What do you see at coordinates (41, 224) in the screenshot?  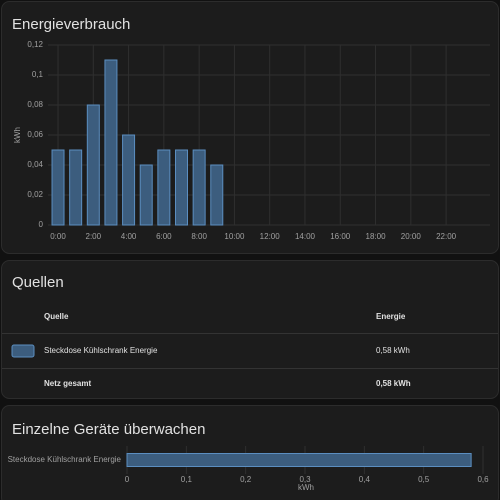 I see `y-tick-label: 0` at bounding box center [41, 224].